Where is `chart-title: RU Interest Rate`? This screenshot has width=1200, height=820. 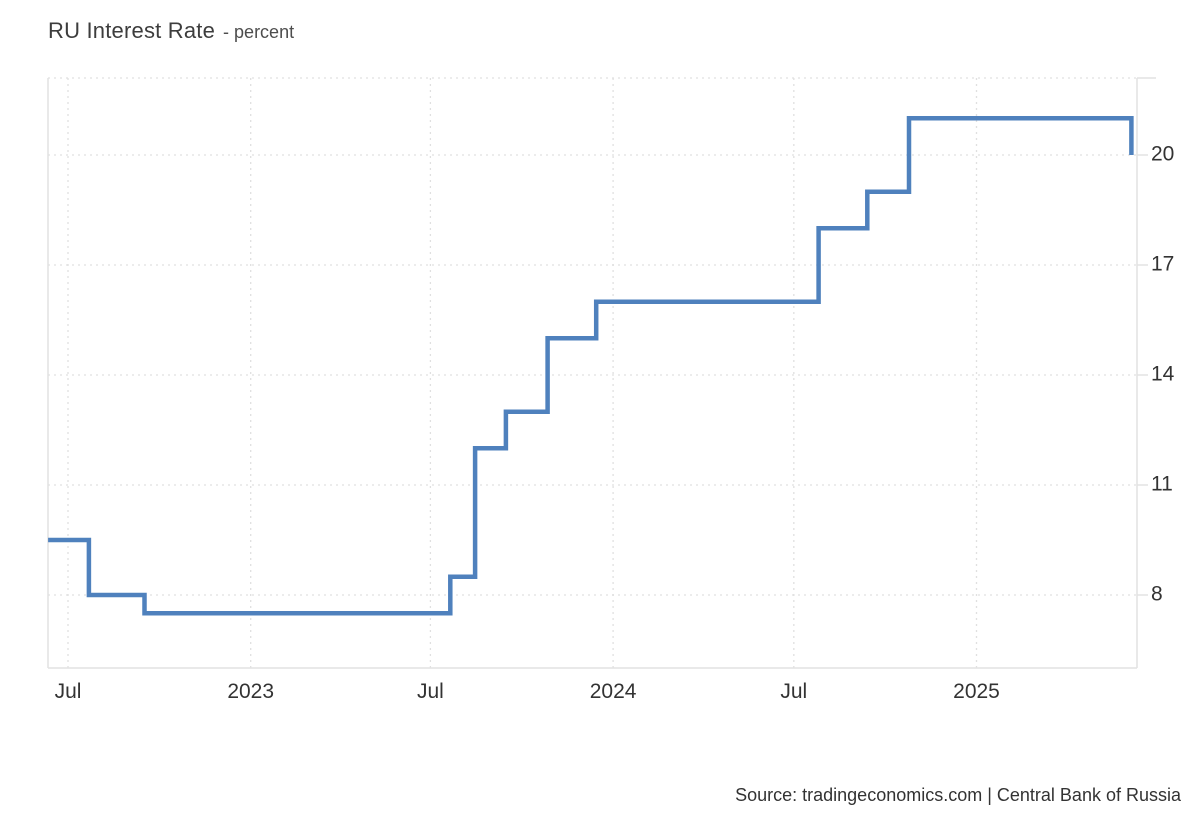 chart-title: RU Interest Rate is located at coordinates (132, 30).